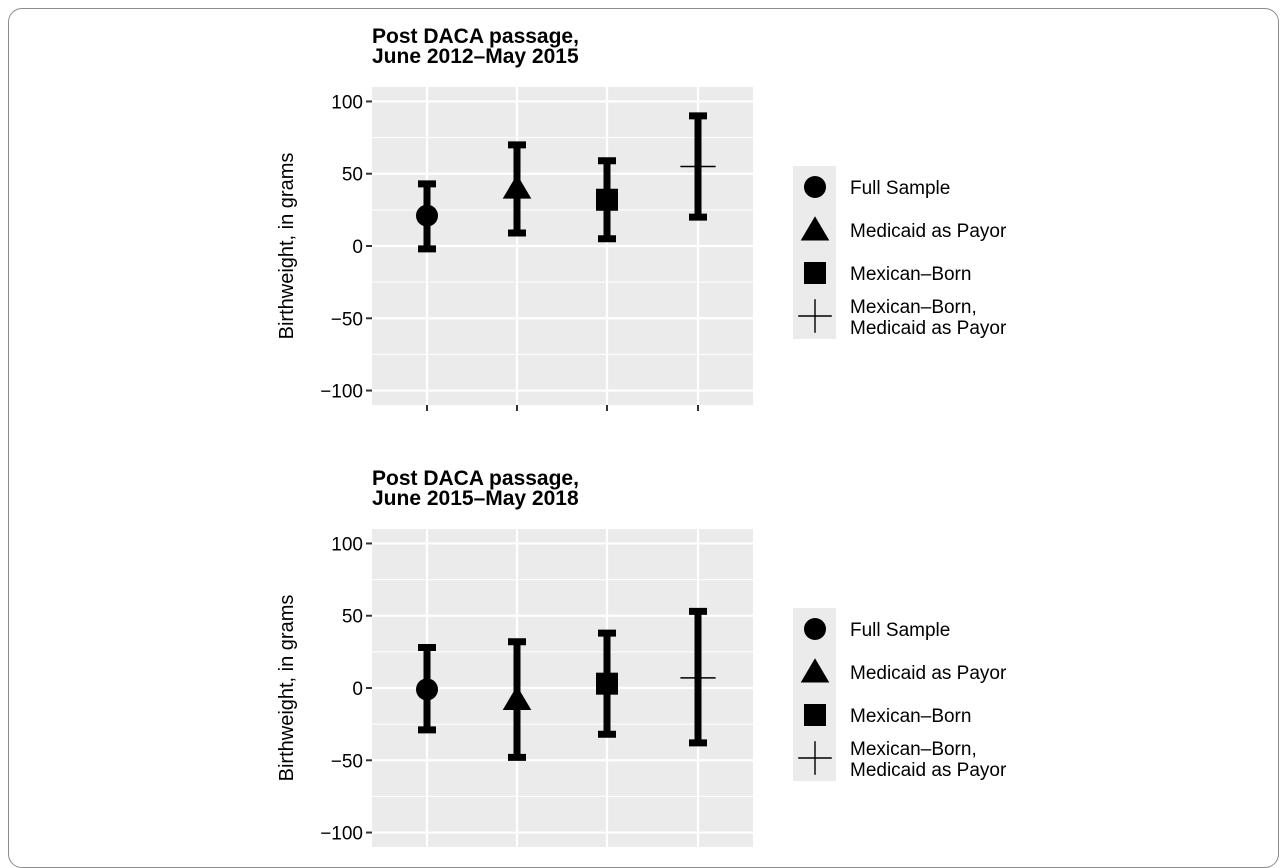 This screenshot has height=868, width=1287. Describe the element at coordinates (475, 56) in the screenshot. I see `chart-title-line-2: June 2012–May 2015` at that location.